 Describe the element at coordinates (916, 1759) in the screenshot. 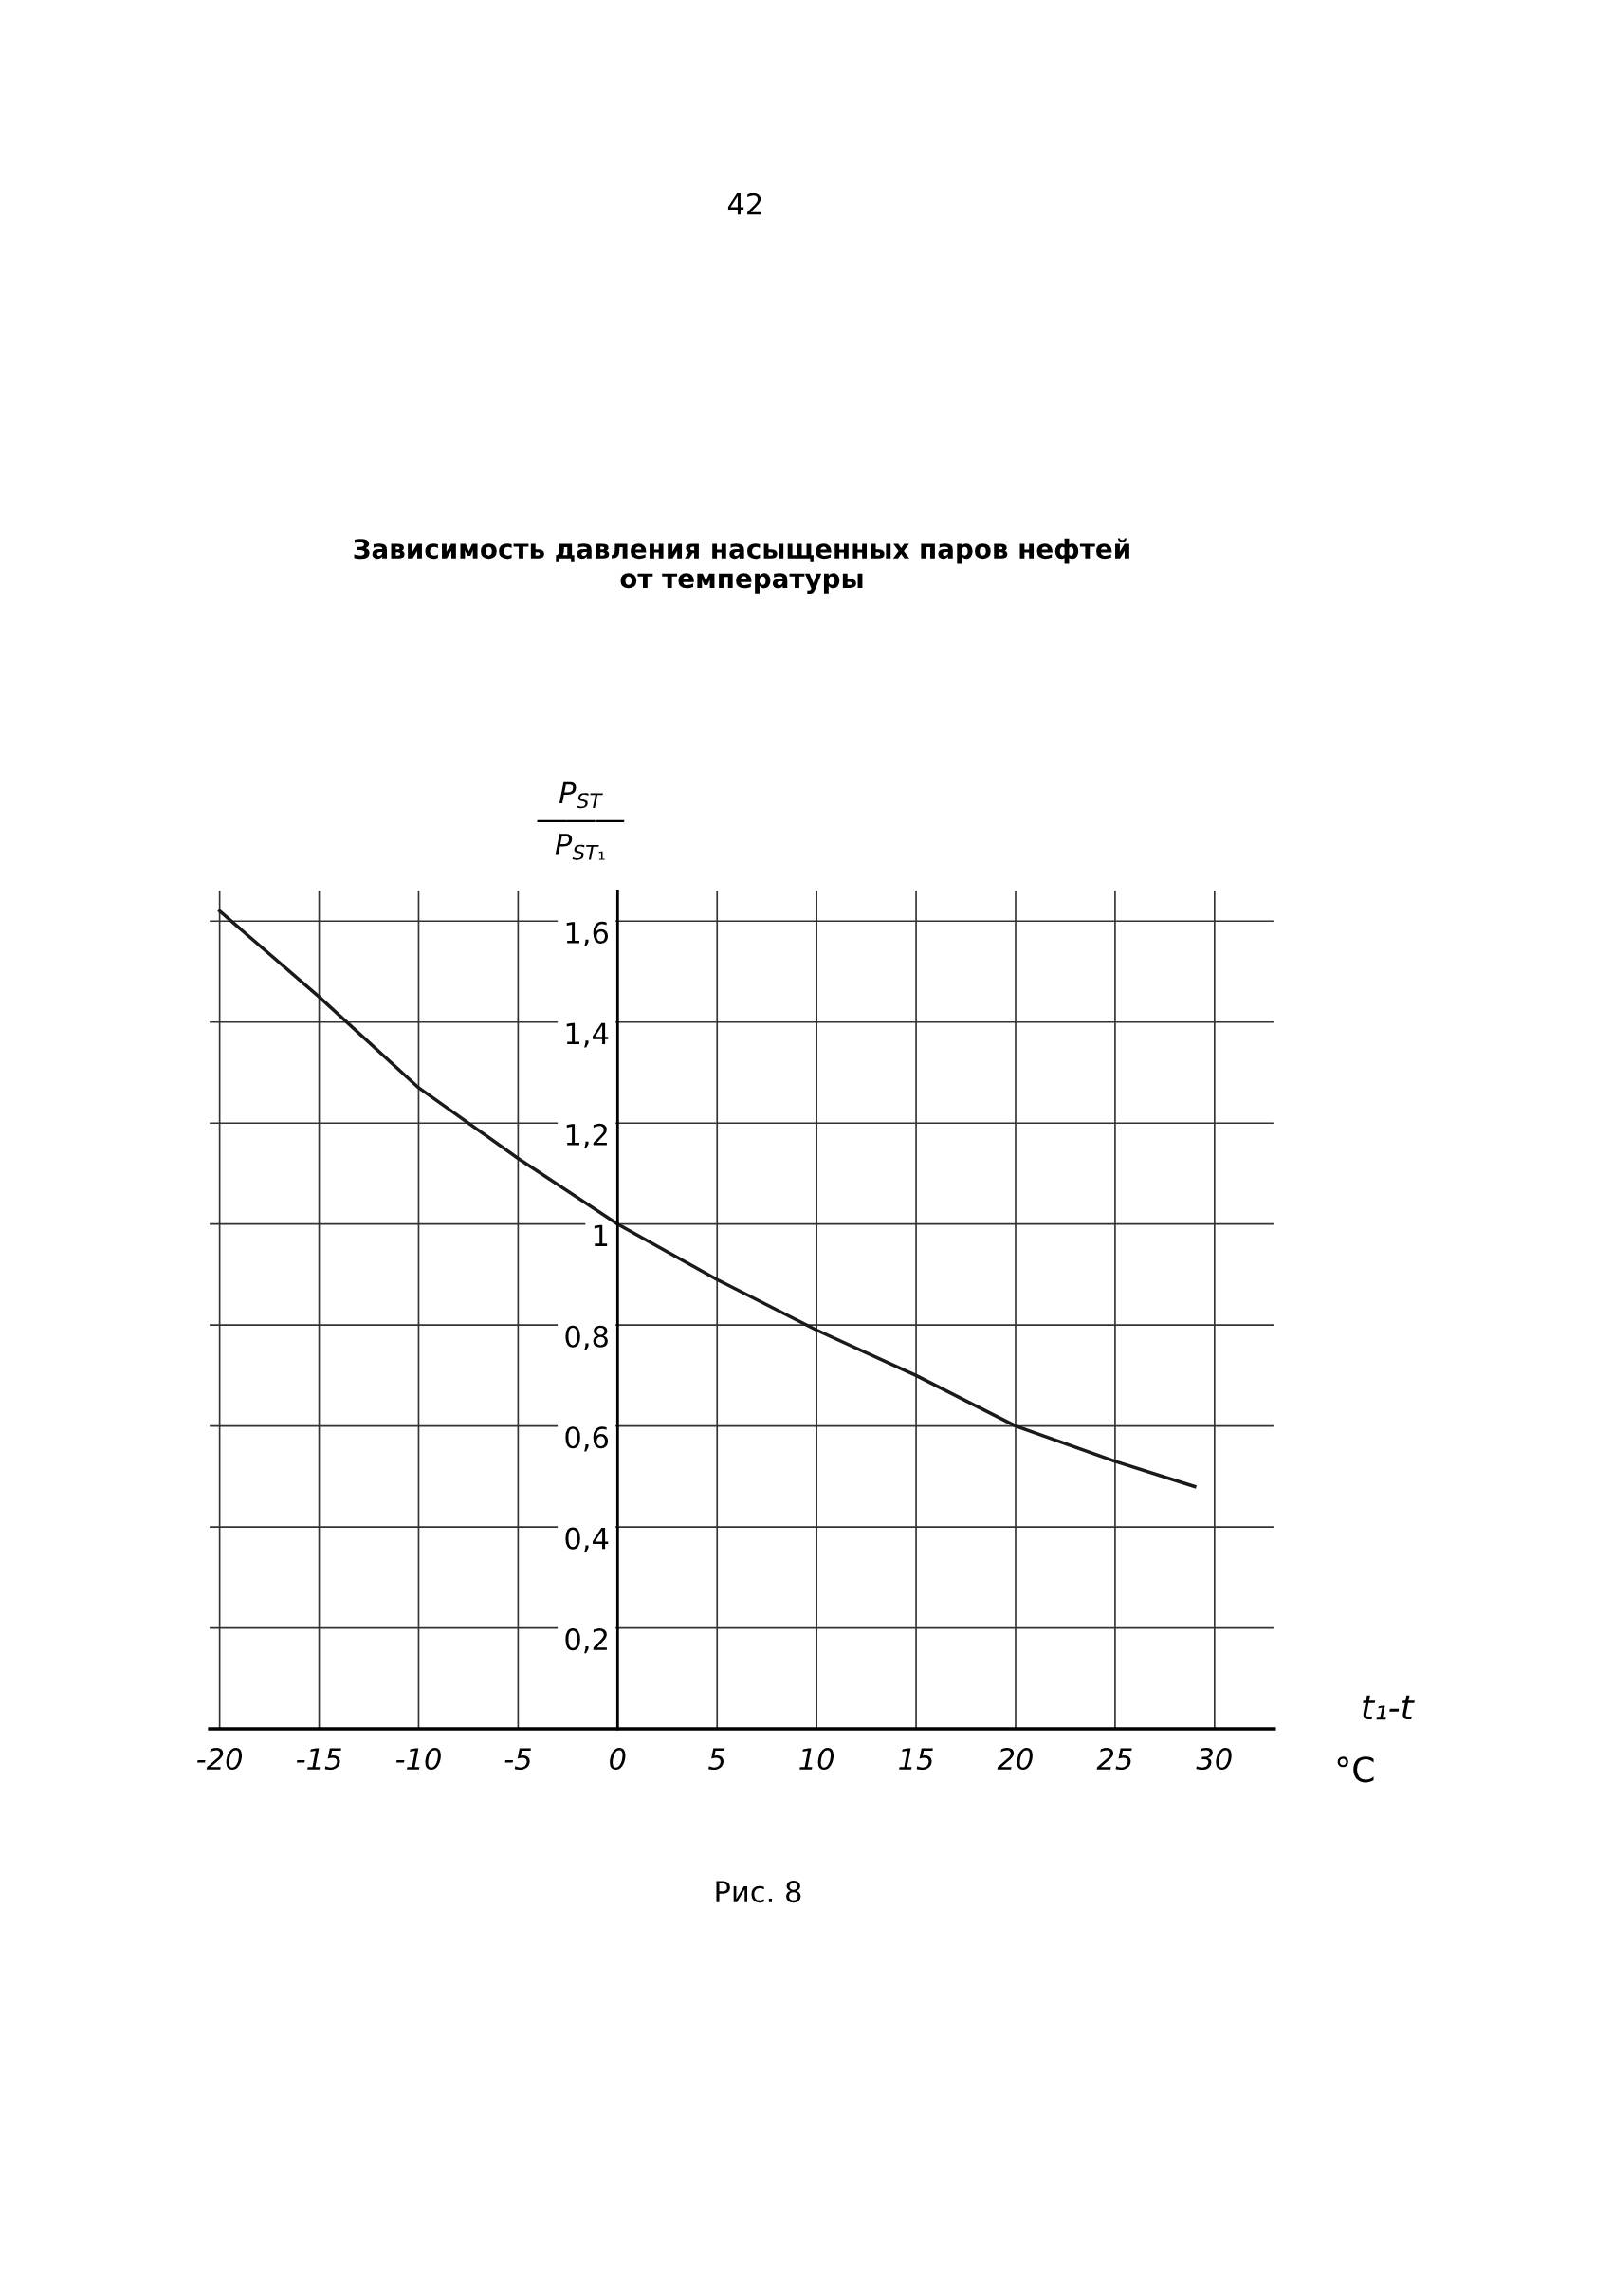

I see `x-tick-label: 15` at that location.